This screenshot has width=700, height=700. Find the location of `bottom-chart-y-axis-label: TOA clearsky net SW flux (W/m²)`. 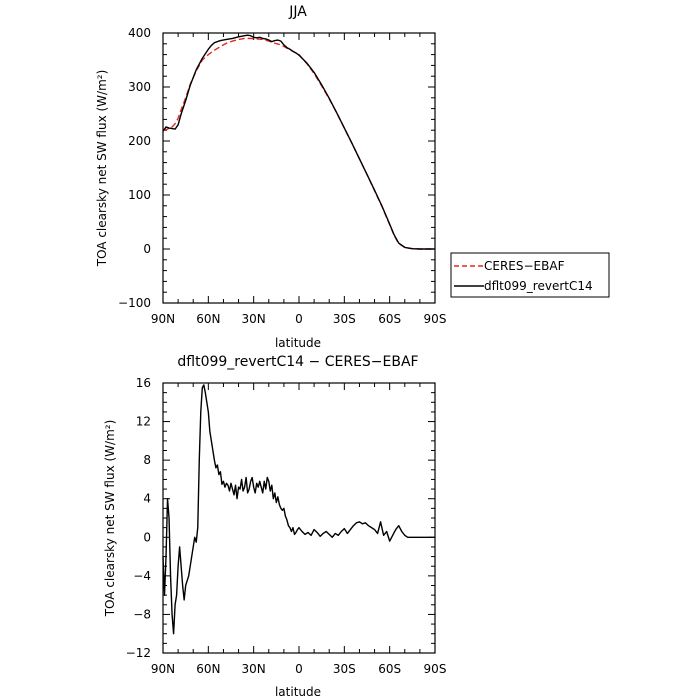

bottom-chart-y-axis-label: TOA clearsky net SW flux (W/m²) is located at coordinates (110, 519).